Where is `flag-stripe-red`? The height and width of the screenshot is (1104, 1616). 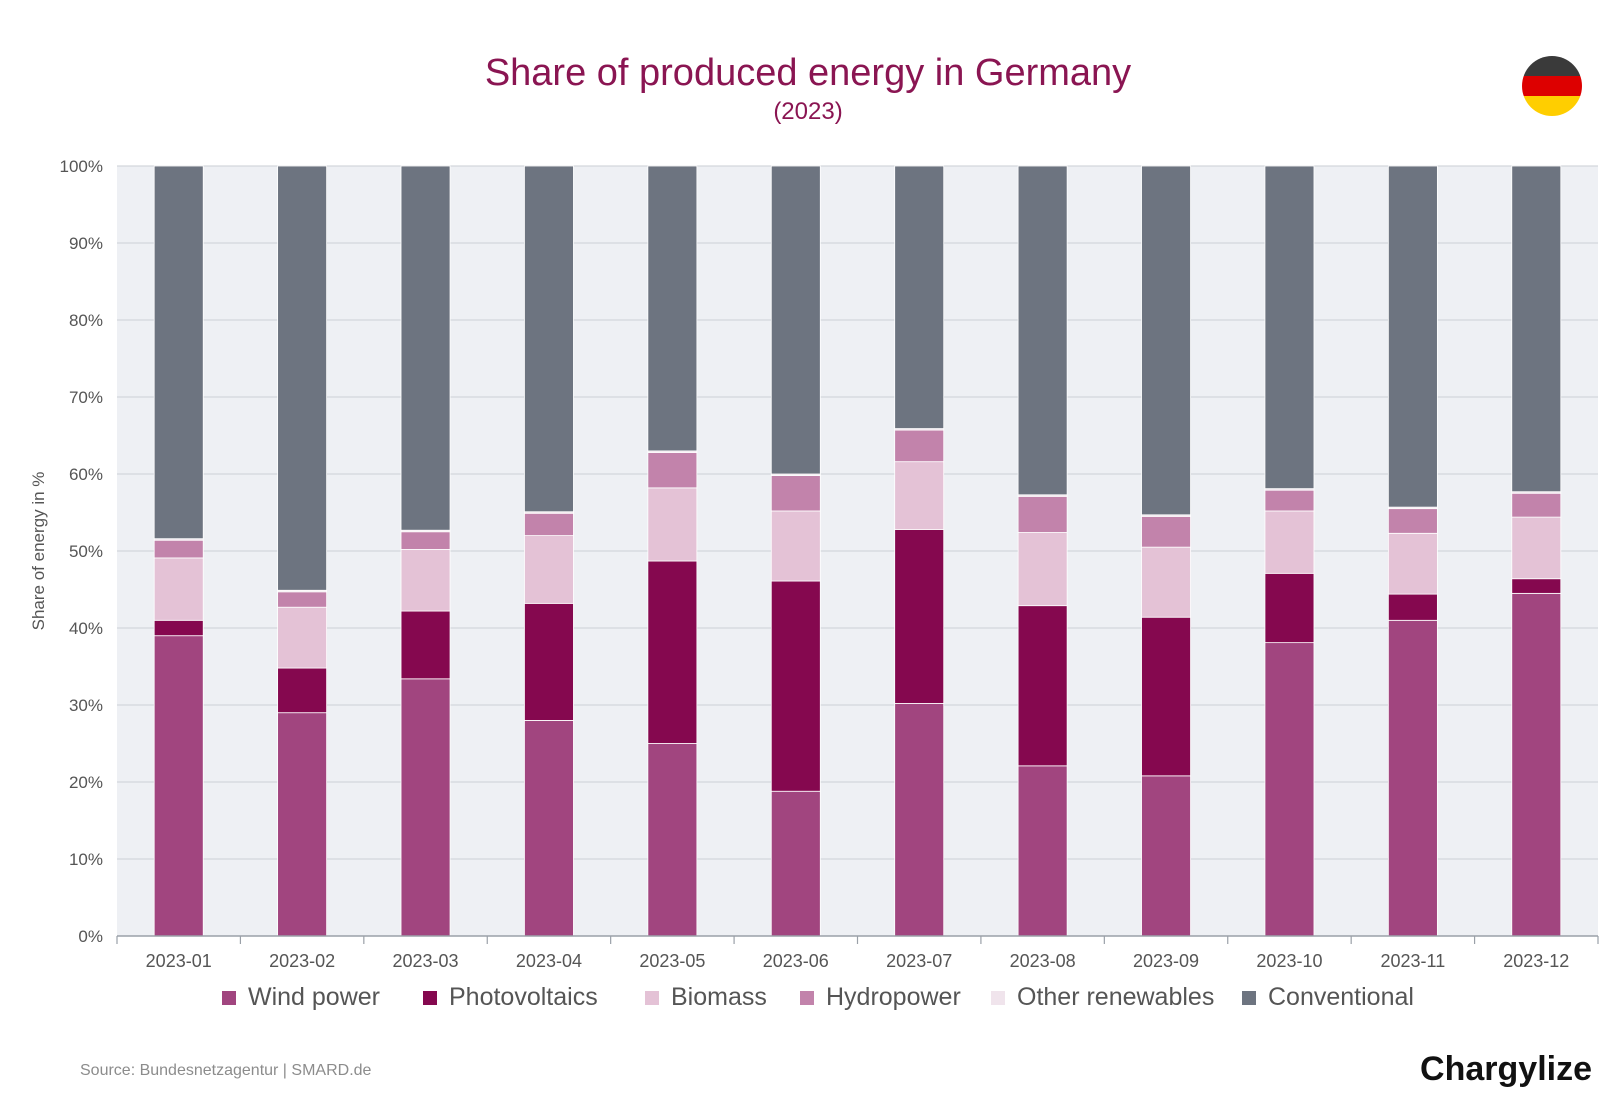 flag-stripe-red is located at coordinates (1552, 86).